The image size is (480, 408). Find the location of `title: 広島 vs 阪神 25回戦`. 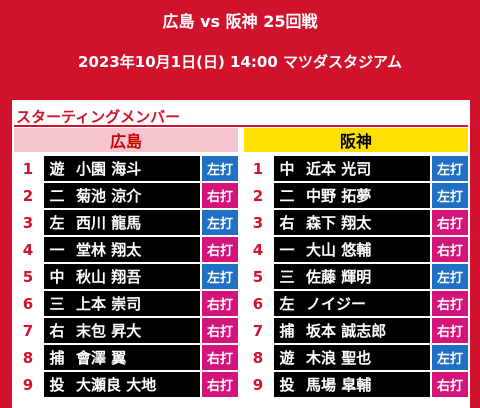

title: 広島 vs 阪神 25回戦 is located at coordinates (240, 21).